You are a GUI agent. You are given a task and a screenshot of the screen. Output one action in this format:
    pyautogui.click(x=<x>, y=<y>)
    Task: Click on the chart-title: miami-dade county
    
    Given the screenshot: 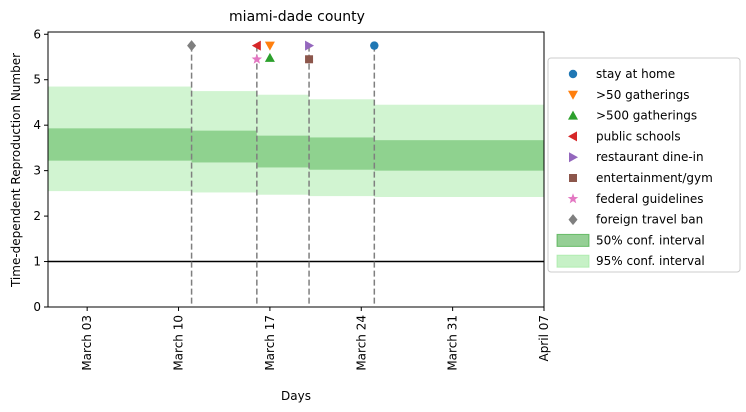 What is the action you would take?
    pyautogui.click(x=297, y=17)
    